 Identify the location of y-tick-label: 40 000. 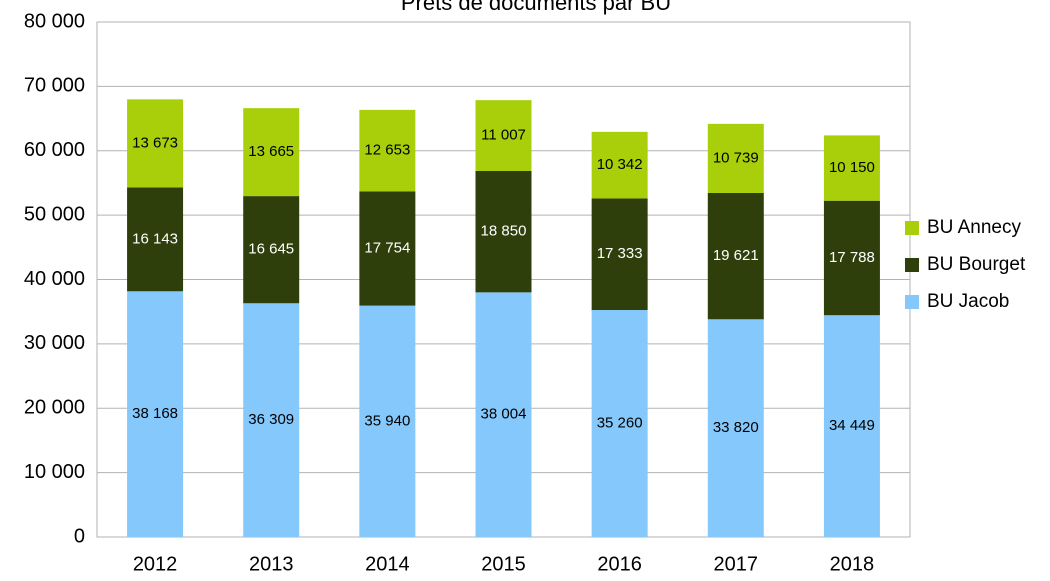
(54, 279).